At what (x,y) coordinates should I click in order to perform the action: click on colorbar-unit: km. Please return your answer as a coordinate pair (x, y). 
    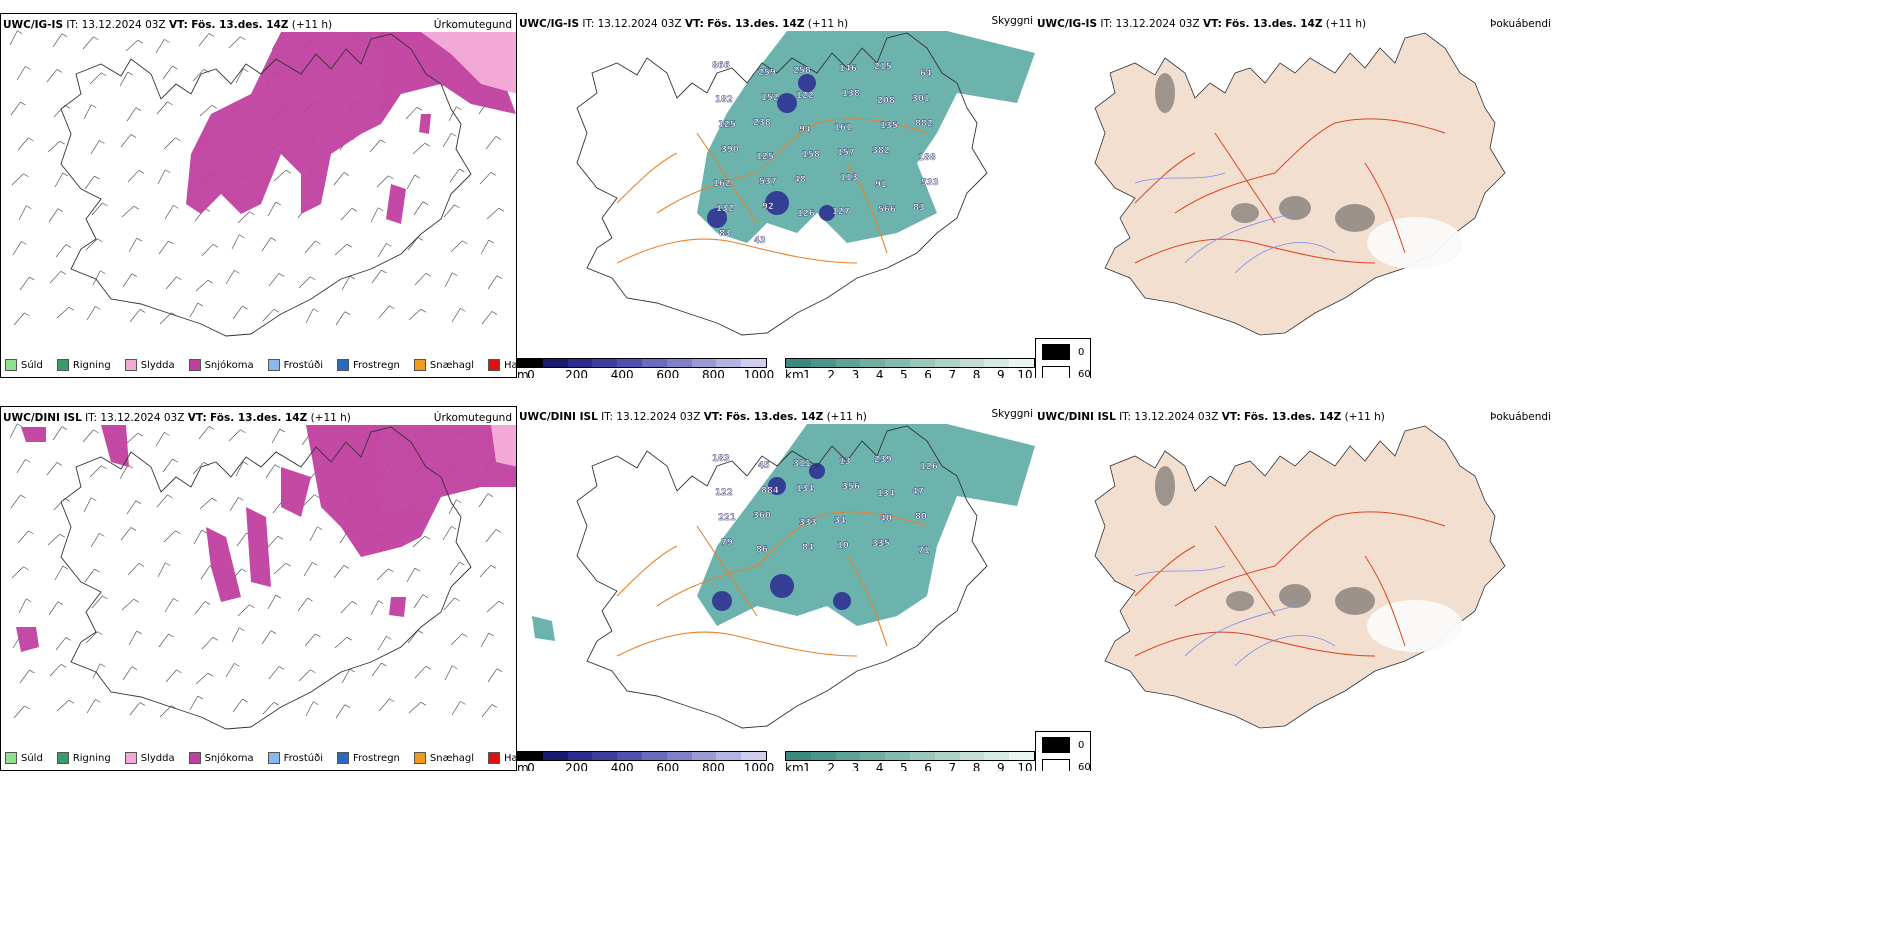
    Looking at the image, I should click on (794, 766).